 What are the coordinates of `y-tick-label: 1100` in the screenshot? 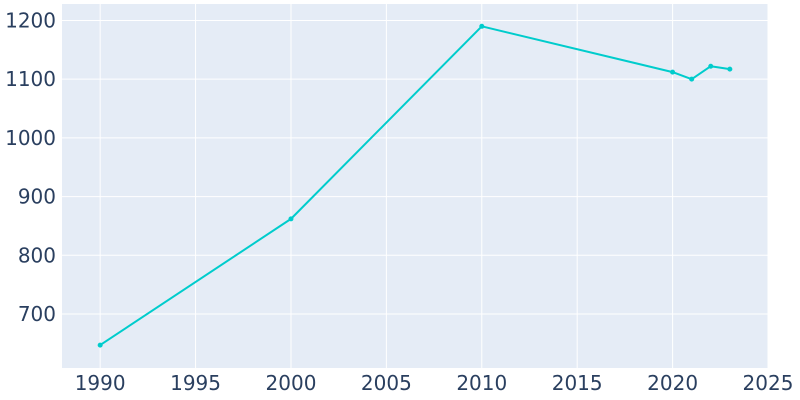 It's located at (30, 79).